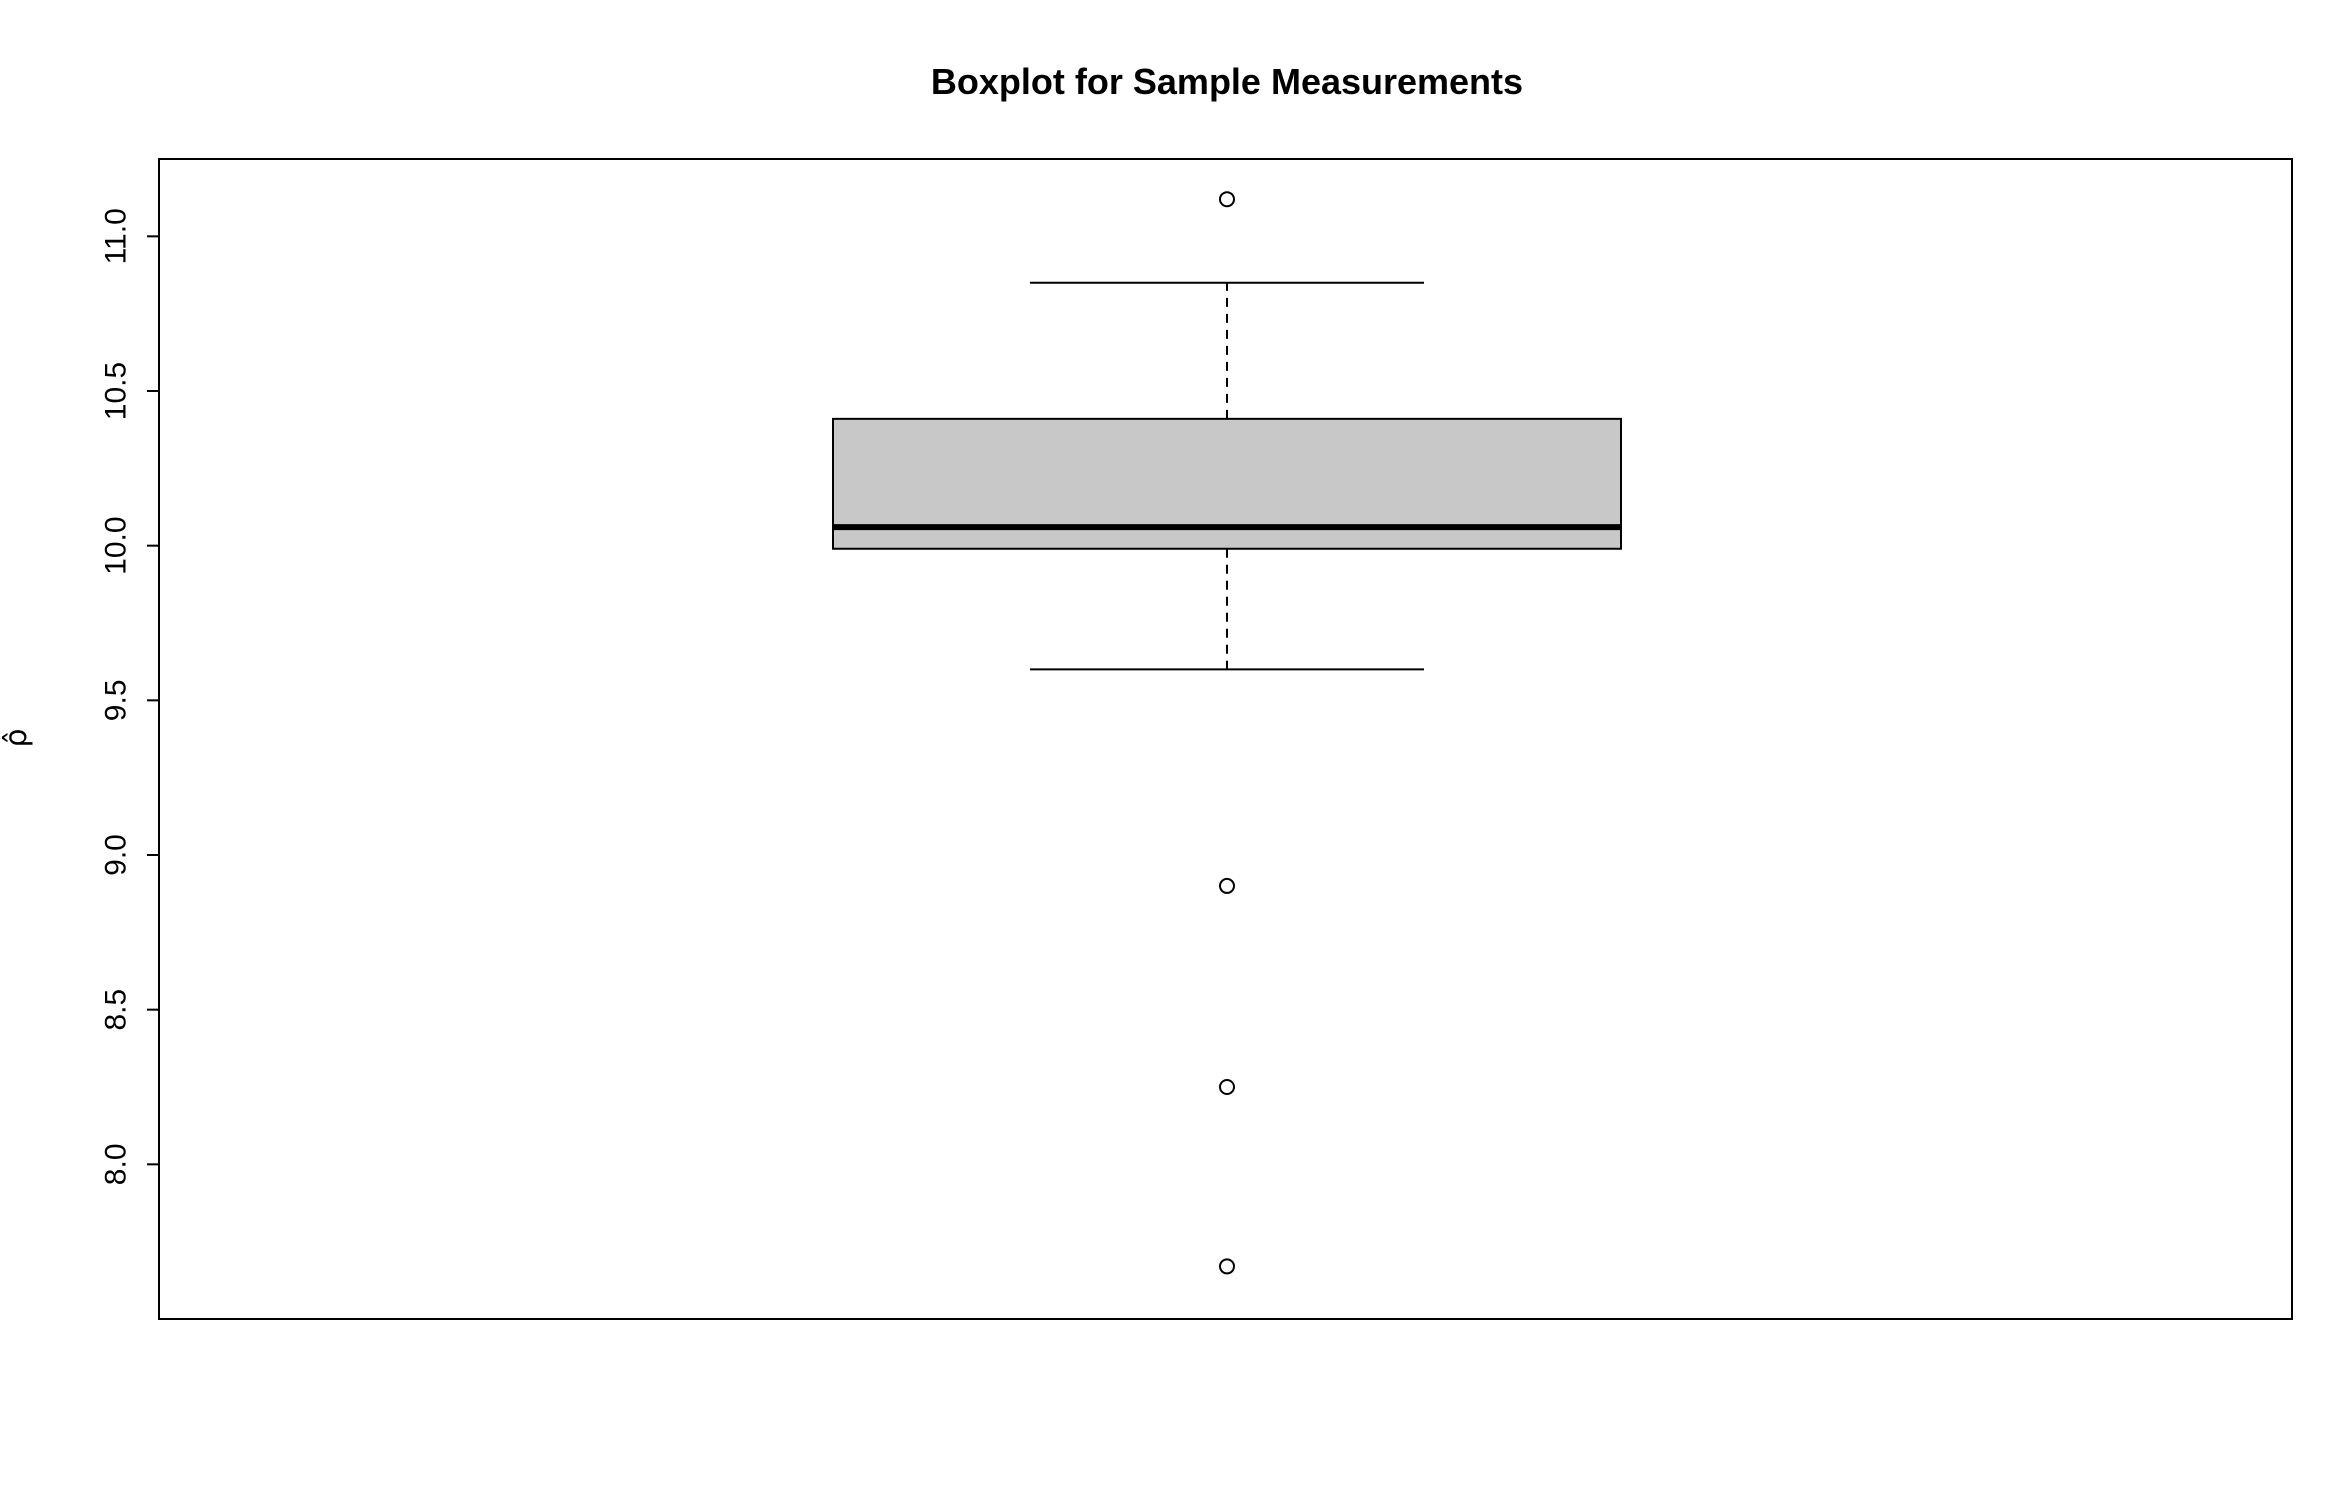 Image resolution: width=2338 pixels, height=1494 pixels. What do you see at coordinates (116, 1164) in the screenshot?
I see `y-tick-label: 8.0` at bounding box center [116, 1164].